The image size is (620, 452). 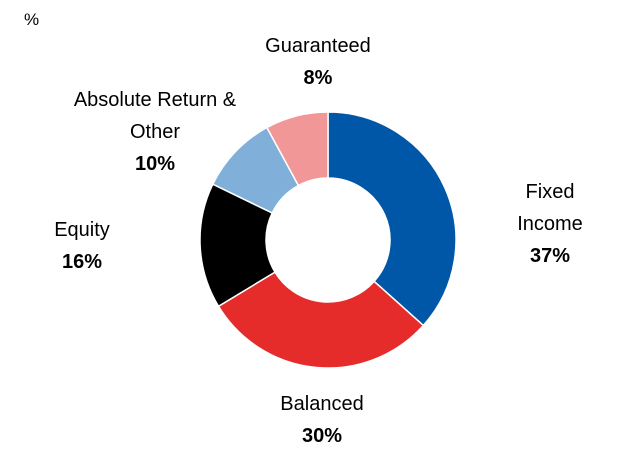 I want to click on category-label: Equity, so click(x=82, y=230).